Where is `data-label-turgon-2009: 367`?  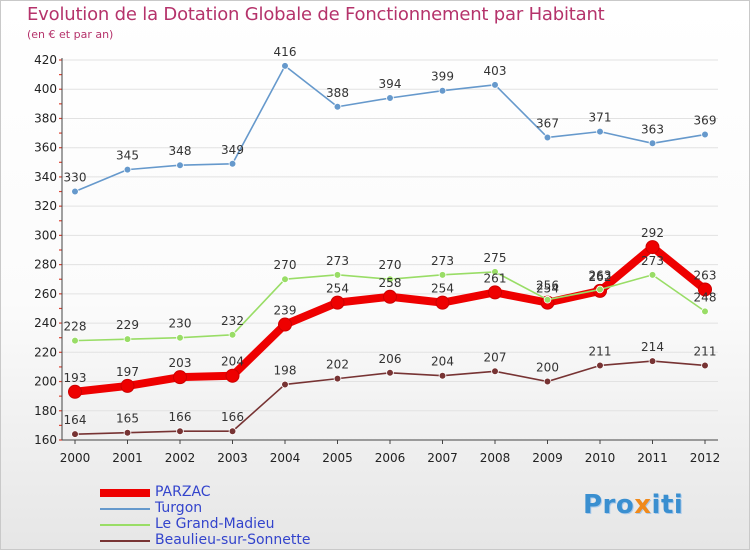 data-label-turgon-2009: 367 is located at coordinates (547, 123).